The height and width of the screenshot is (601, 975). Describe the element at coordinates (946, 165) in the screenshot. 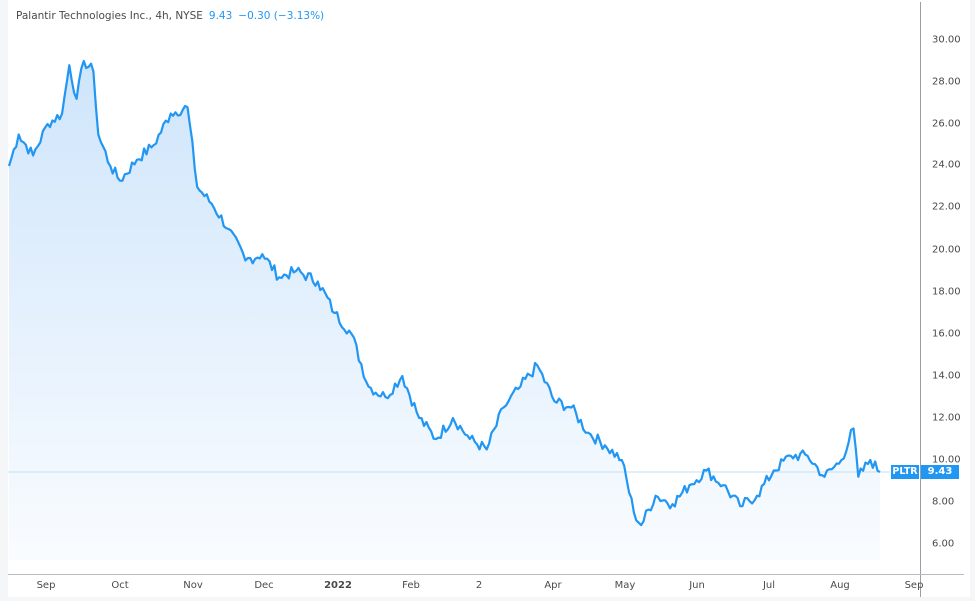

I see `price-tick-label: 24.00` at that location.